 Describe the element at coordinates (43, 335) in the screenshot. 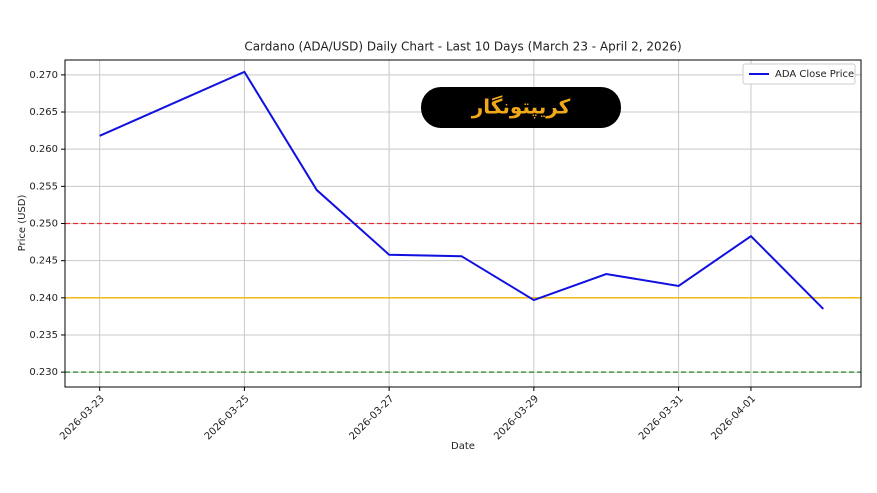

I see `y-tick-label: 0.235` at that location.